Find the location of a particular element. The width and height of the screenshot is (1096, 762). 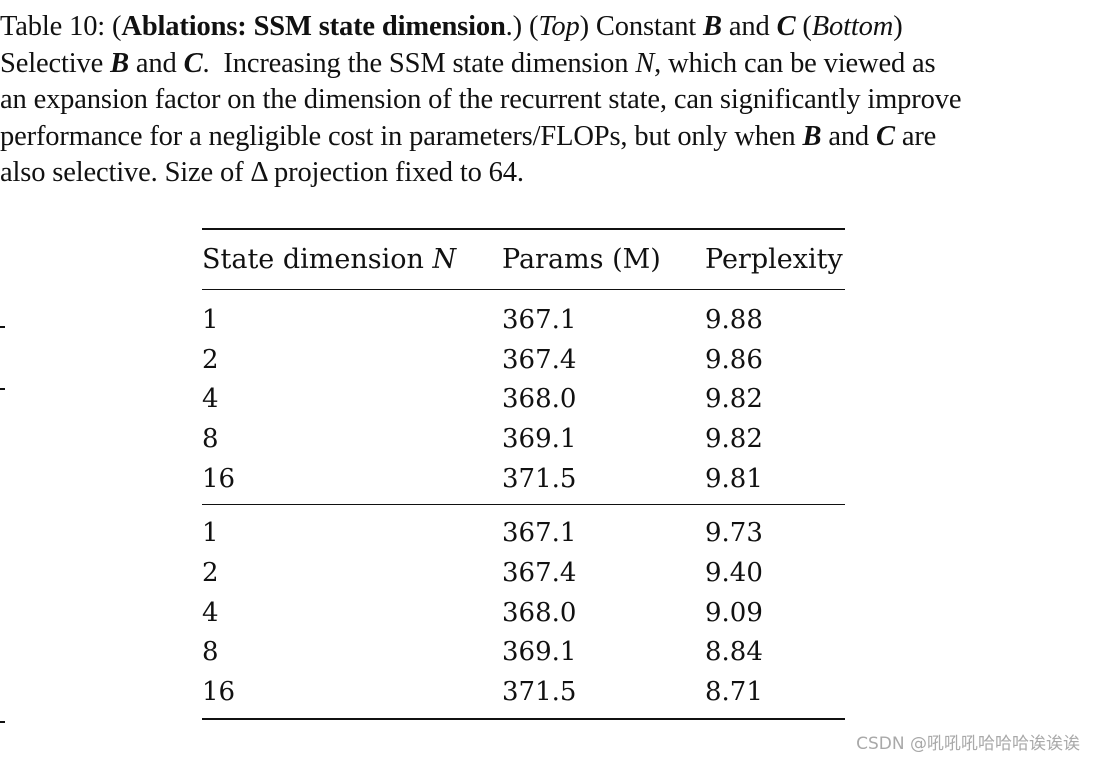

cell-perplexity: 8.84 is located at coordinates (734, 652).